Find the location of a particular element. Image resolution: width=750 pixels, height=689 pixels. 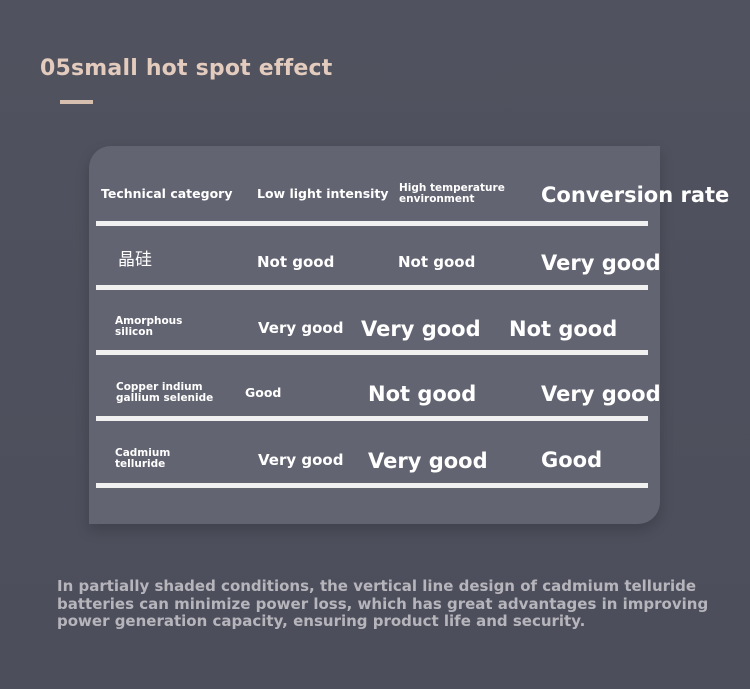

row4-category-line2: telluride is located at coordinates (140, 464).